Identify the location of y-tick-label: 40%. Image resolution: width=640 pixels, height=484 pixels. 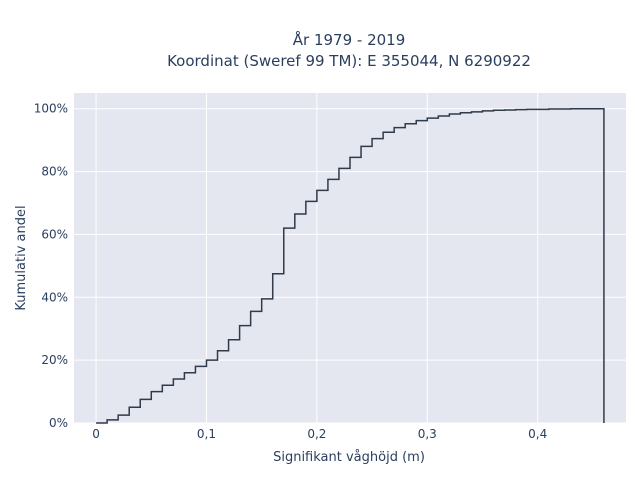
(54, 297).